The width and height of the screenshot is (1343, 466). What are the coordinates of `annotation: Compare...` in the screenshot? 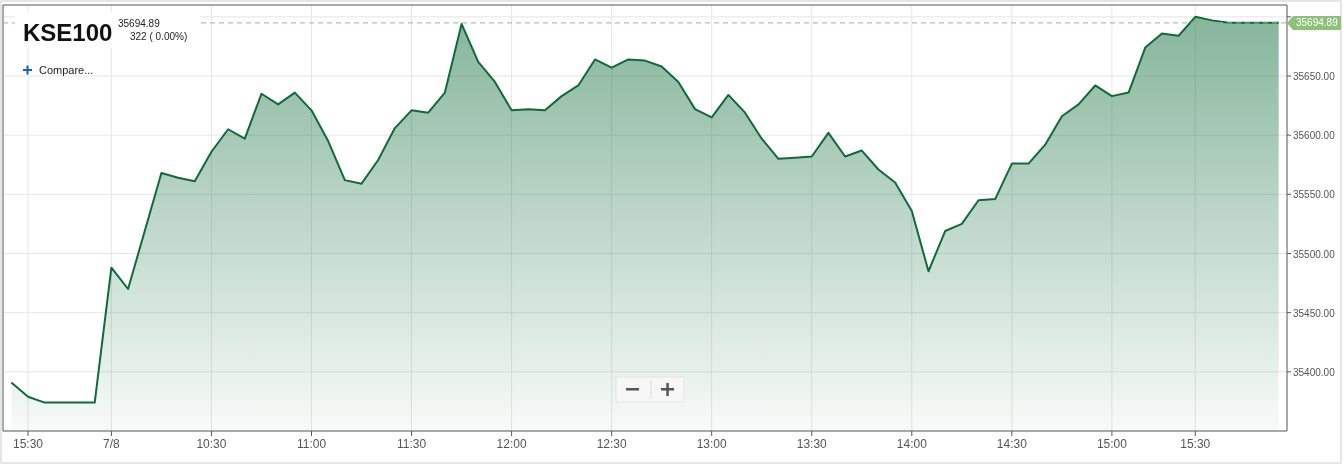 It's located at (66, 70).